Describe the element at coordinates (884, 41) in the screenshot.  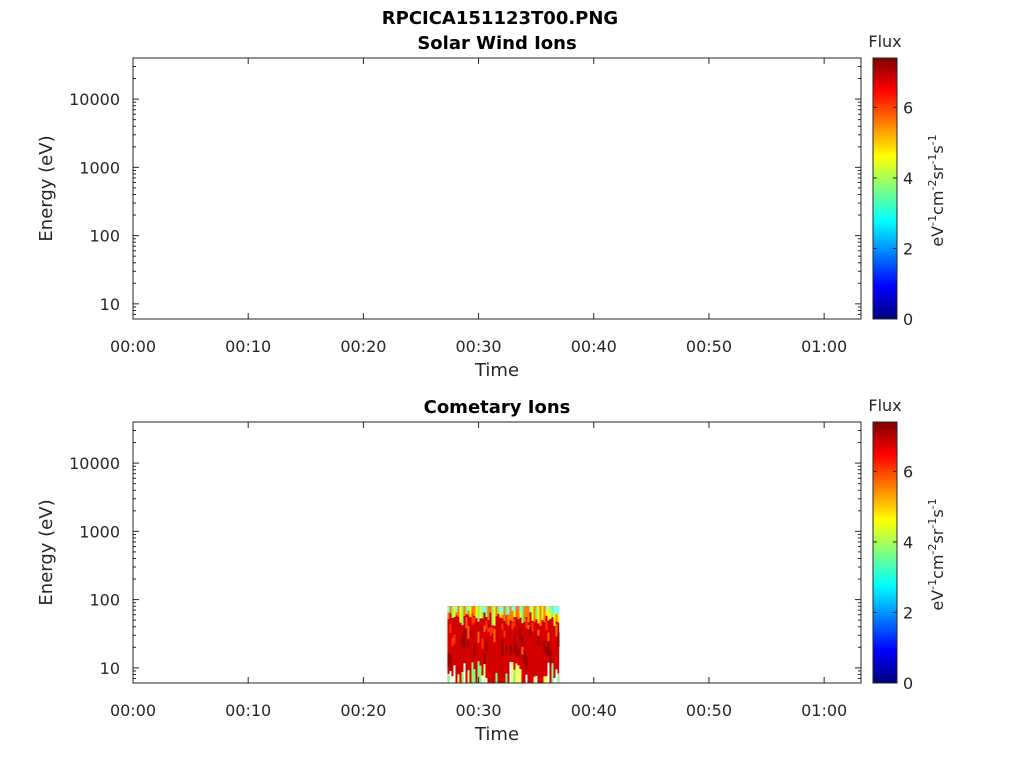
I see `colorbar-title: Flux` at that location.